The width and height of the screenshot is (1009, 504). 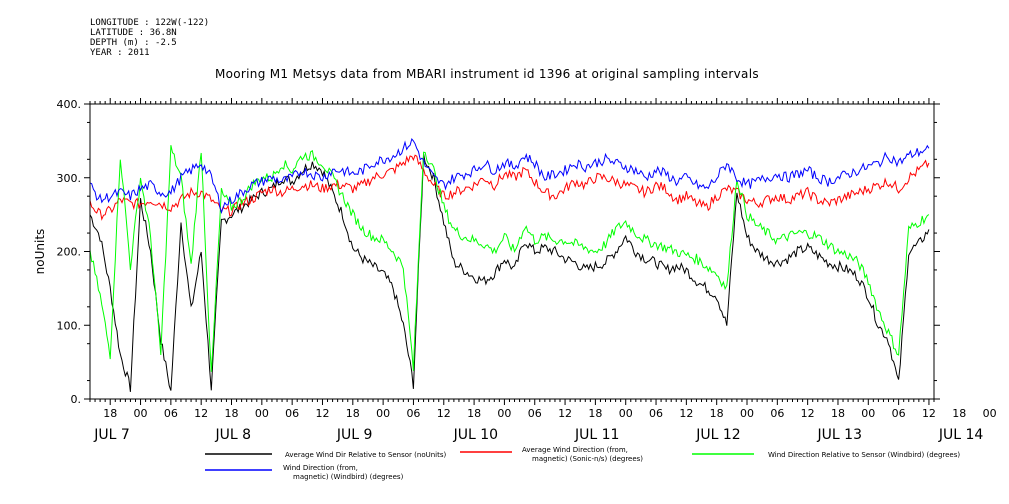 What do you see at coordinates (575, 450) in the screenshot?
I see `legend-label: Average Wind Direction (from,` at bounding box center [575, 450].